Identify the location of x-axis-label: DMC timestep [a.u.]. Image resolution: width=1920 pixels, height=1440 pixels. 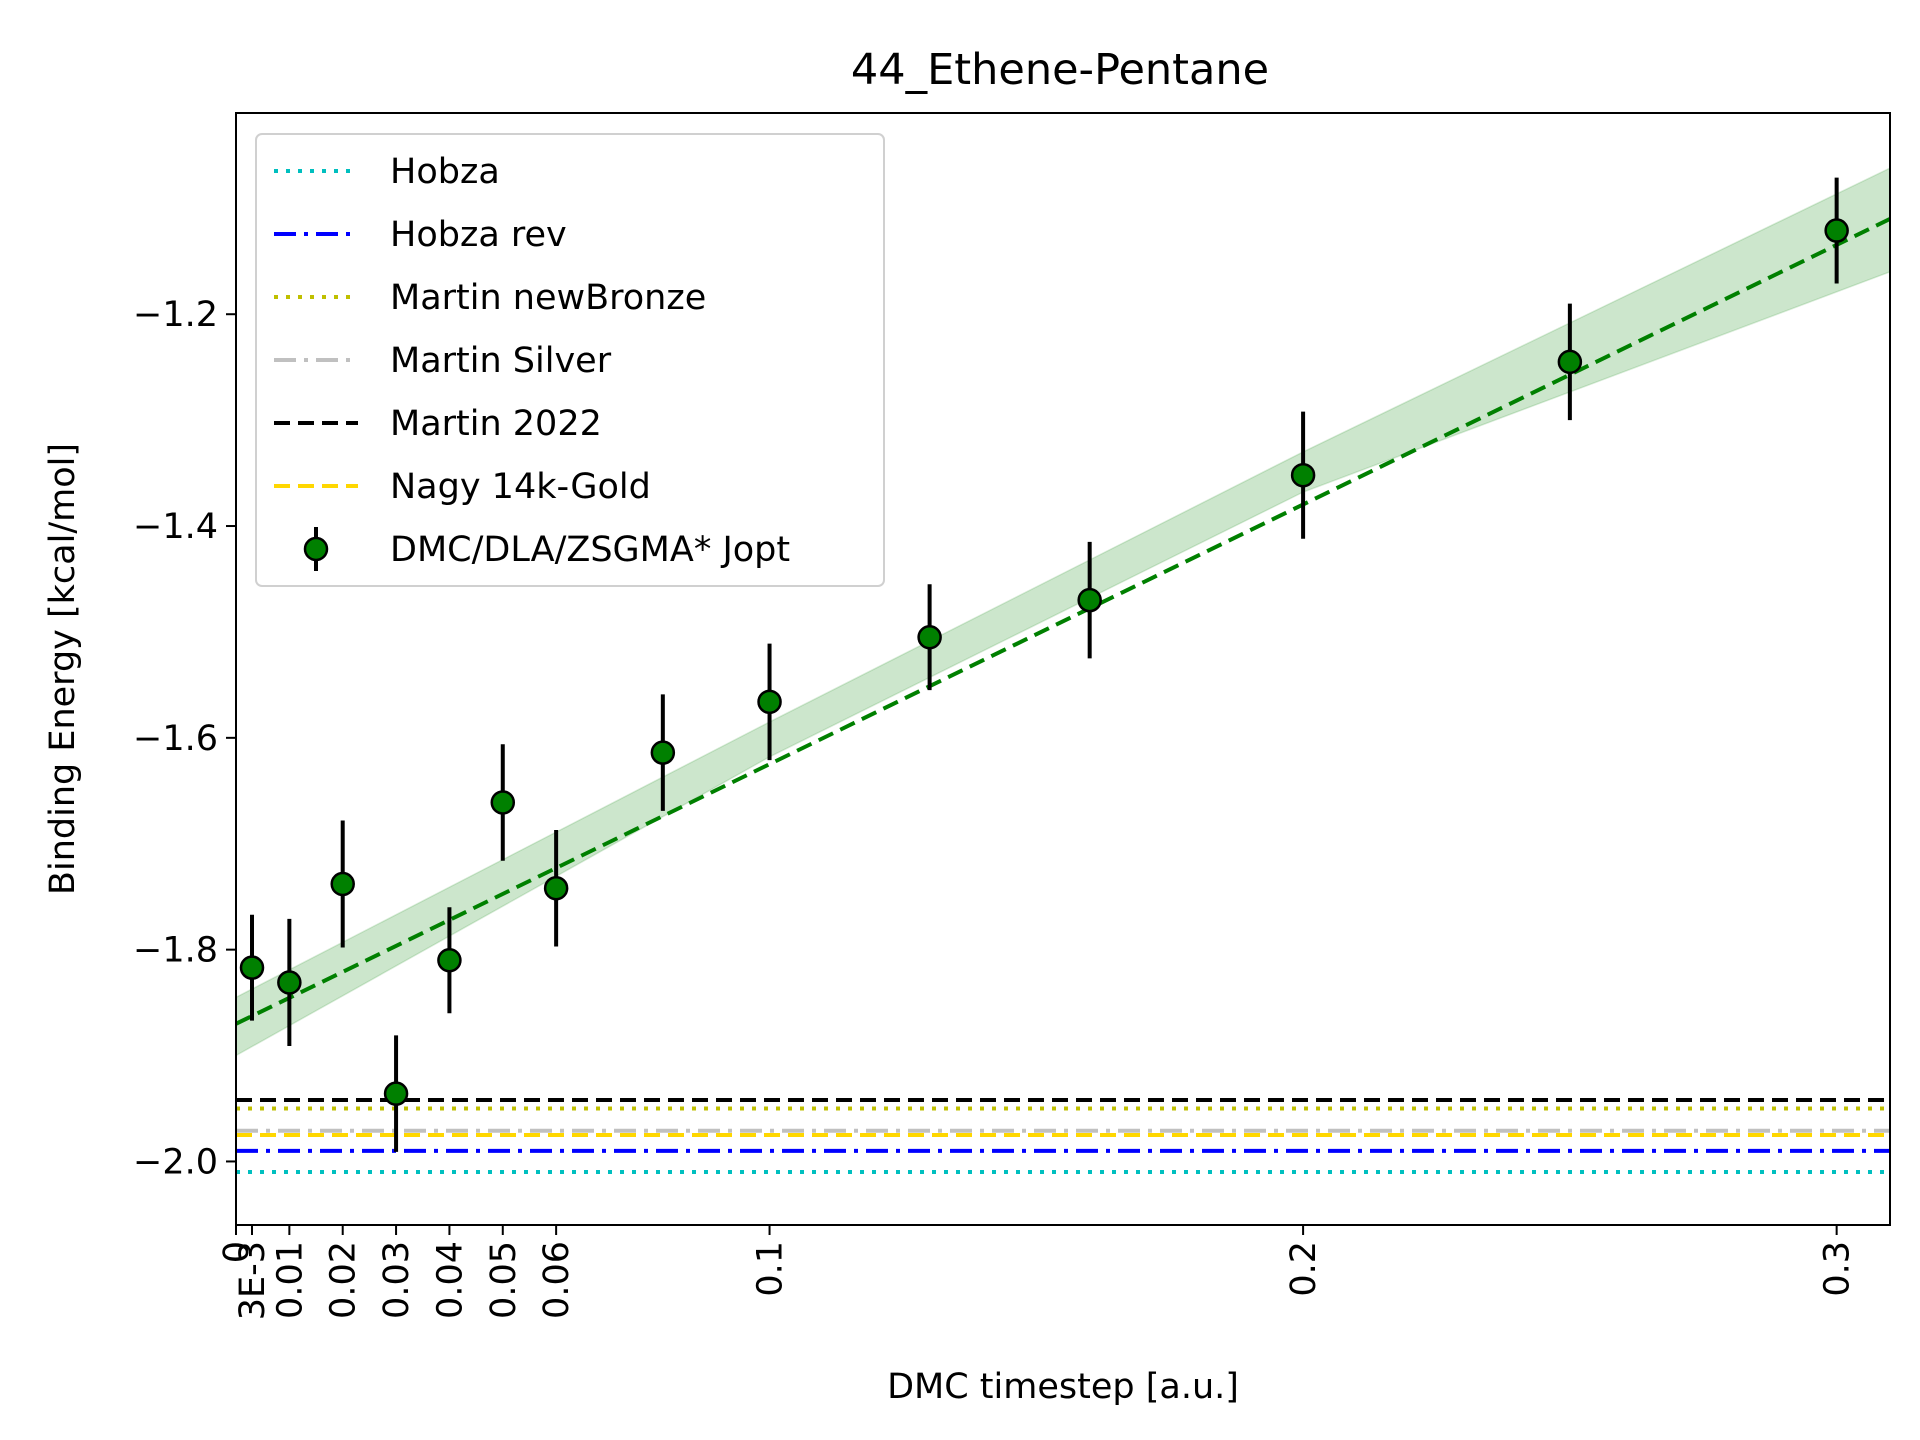
(1063, 1387).